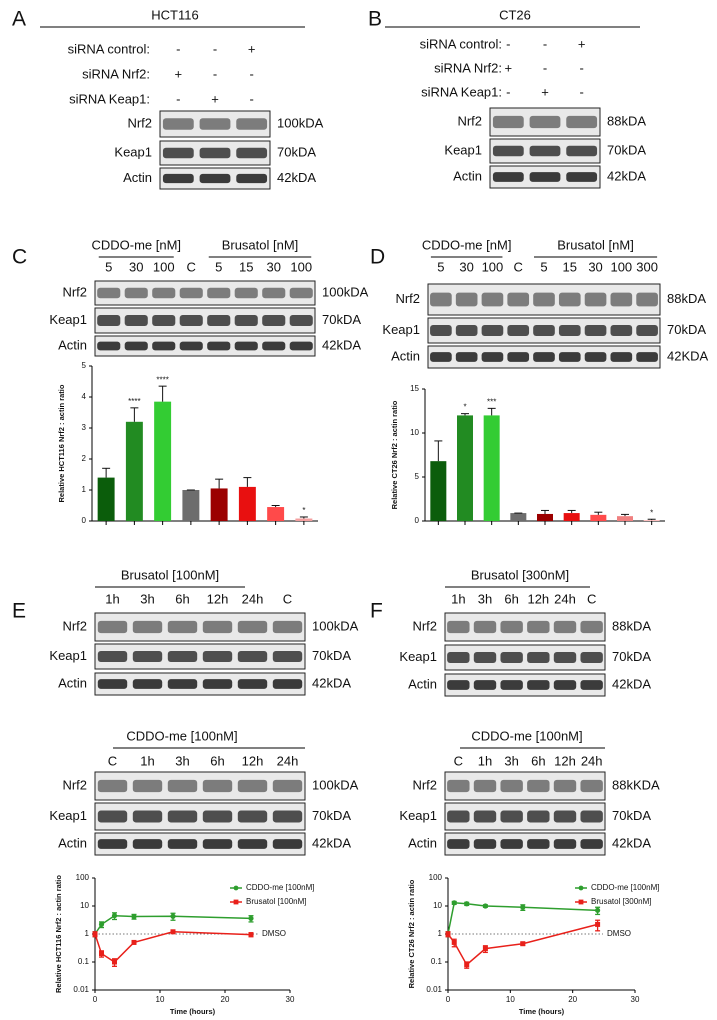  What do you see at coordinates (274, 933) in the screenshot?
I see `reference-label: DMSO` at bounding box center [274, 933].